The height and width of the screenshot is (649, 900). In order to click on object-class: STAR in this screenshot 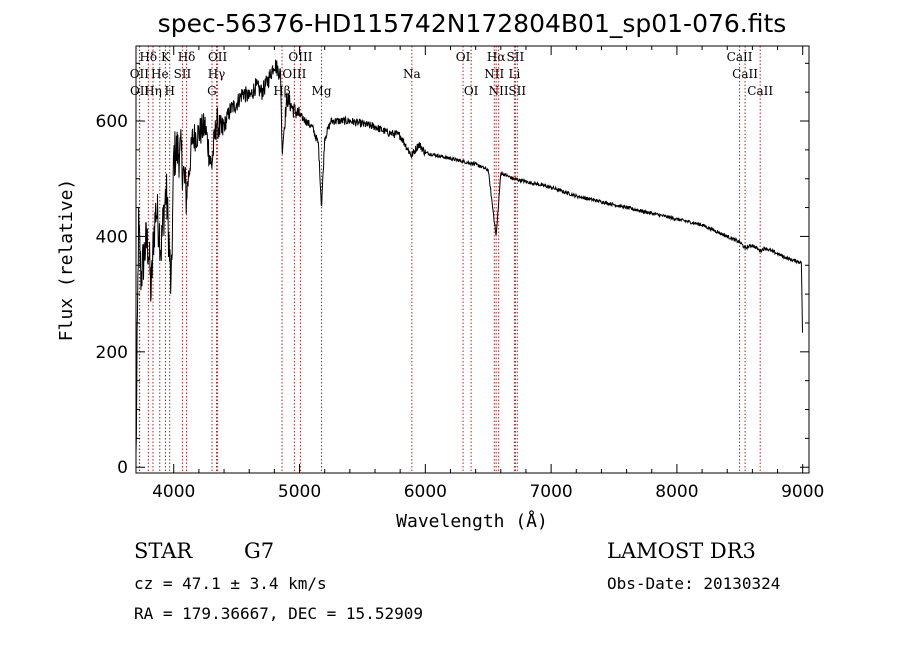, I will do `click(163, 551)`.